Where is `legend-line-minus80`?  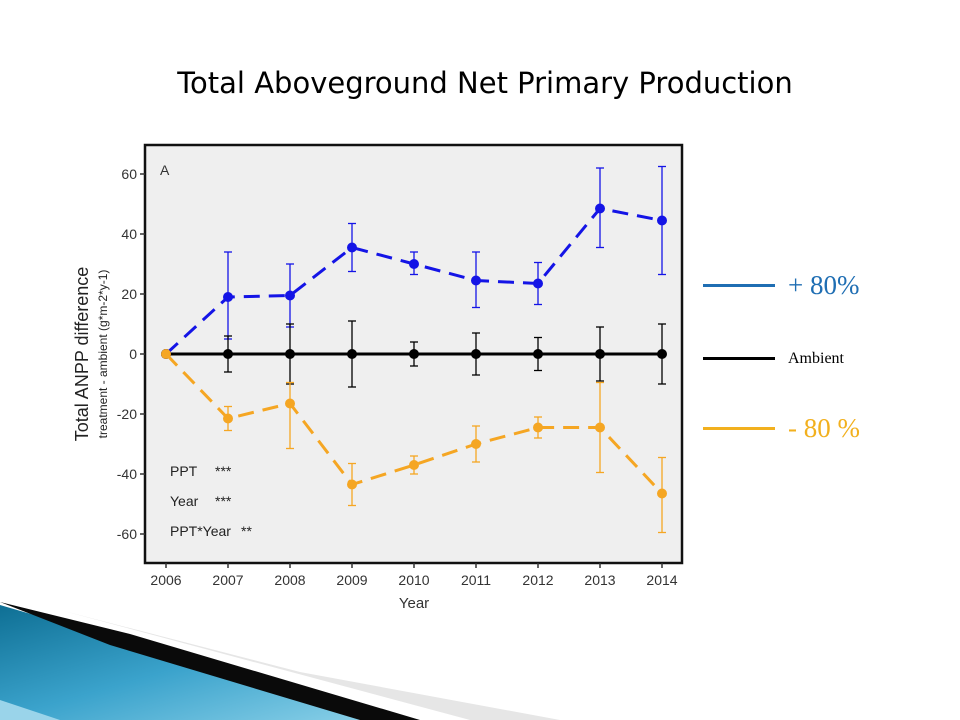
legend-line-minus80 is located at coordinates (739, 428).